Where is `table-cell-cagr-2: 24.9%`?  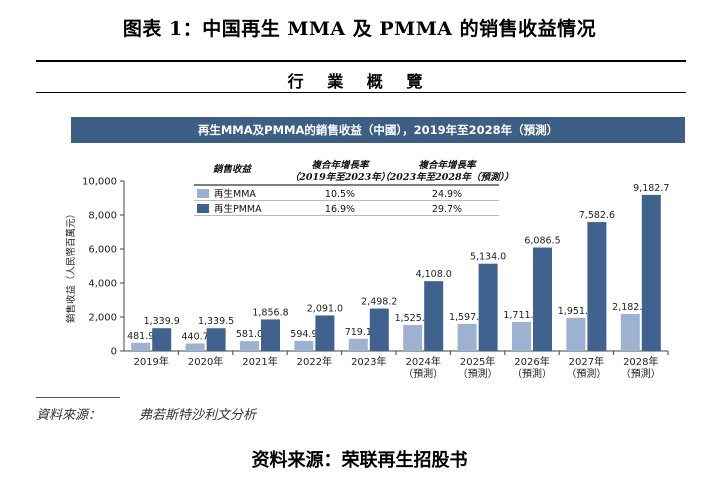
table-cell-cagr-2: 24.9% is located at coordinates (447, 194).